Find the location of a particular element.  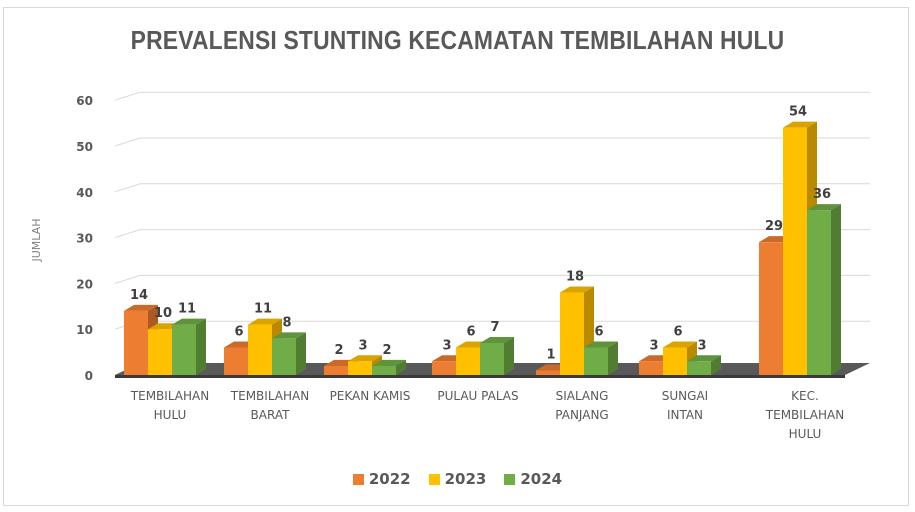

x-category-label: SIALANG is located at coordinates (582, 396).